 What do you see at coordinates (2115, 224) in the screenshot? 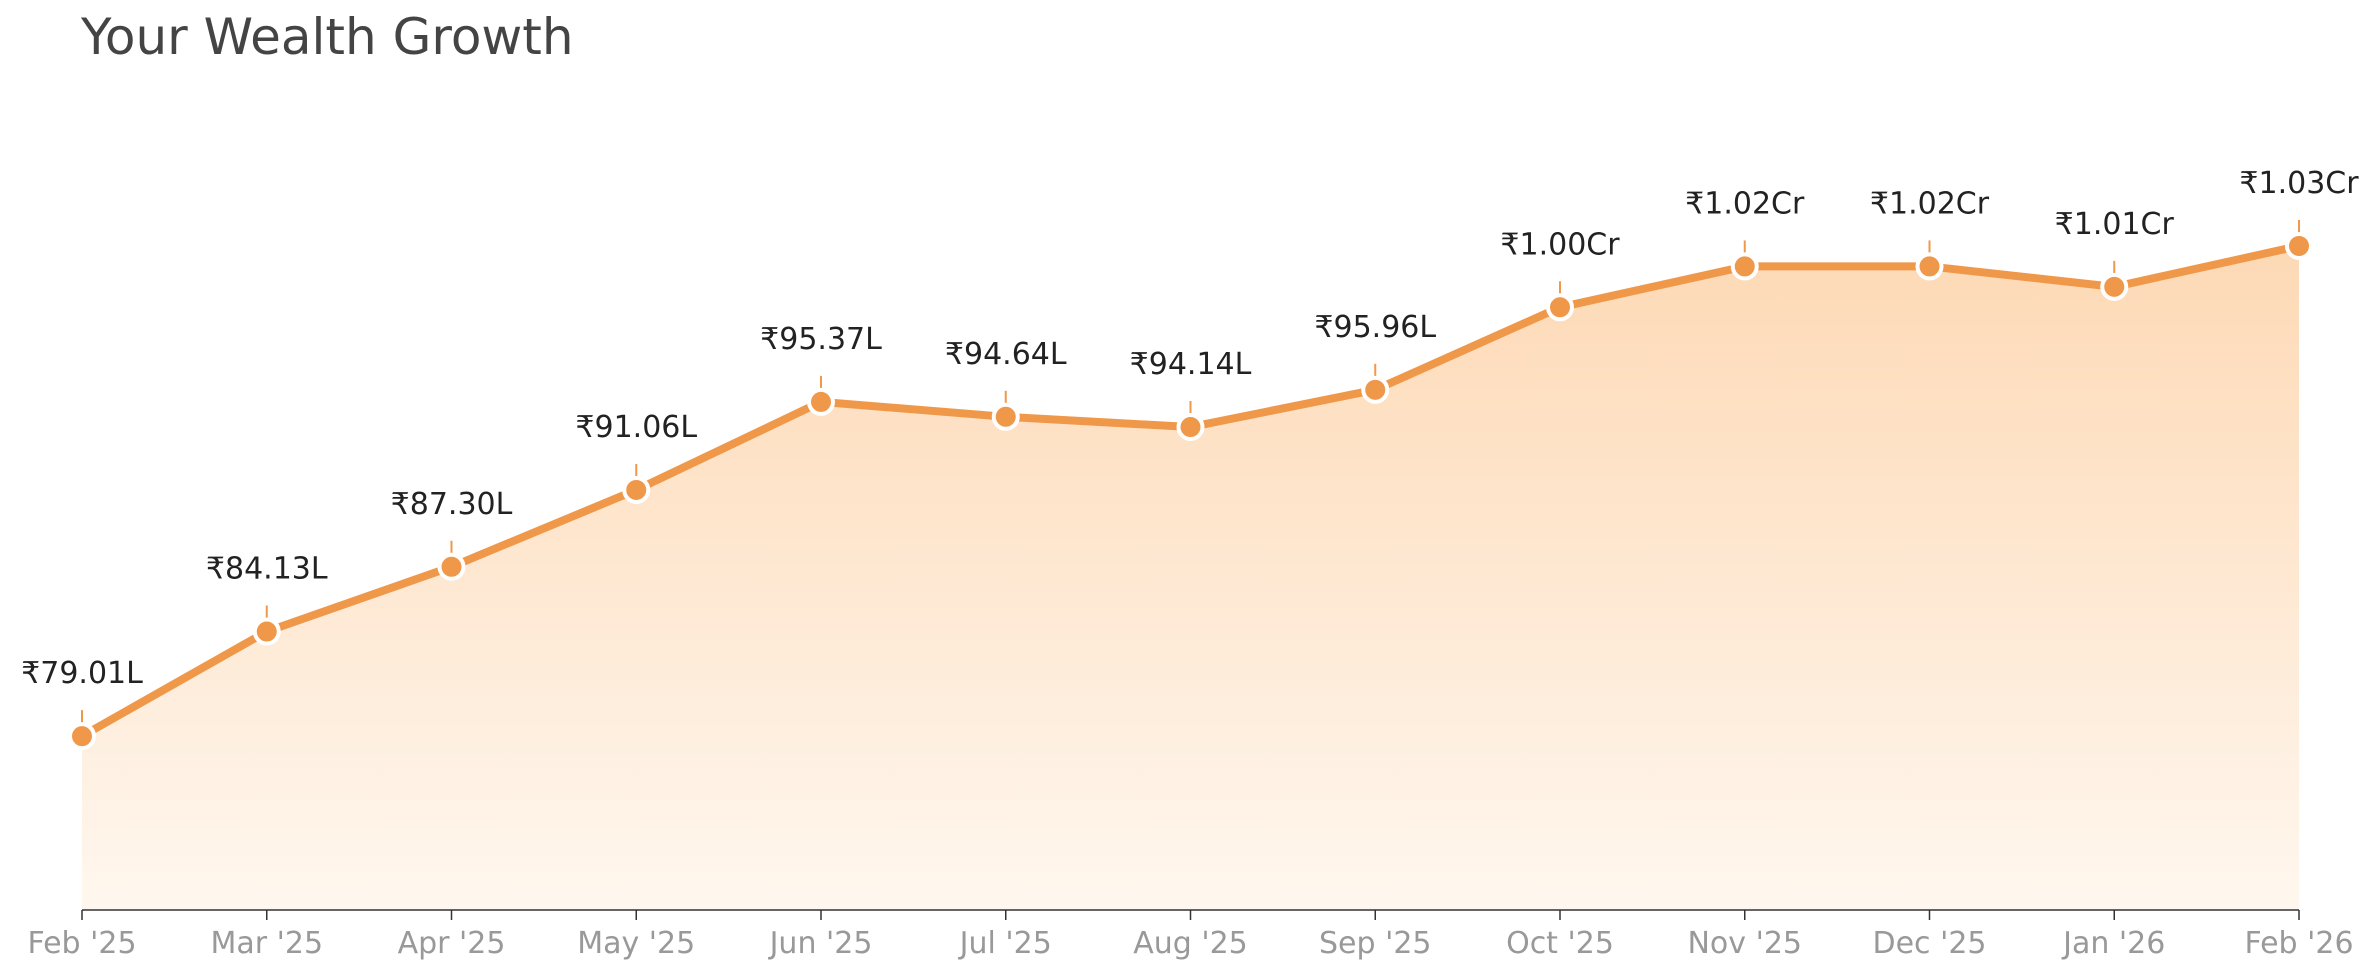
I see `data-label: ₹1.01Cr` at bounding box center [2115, 224].